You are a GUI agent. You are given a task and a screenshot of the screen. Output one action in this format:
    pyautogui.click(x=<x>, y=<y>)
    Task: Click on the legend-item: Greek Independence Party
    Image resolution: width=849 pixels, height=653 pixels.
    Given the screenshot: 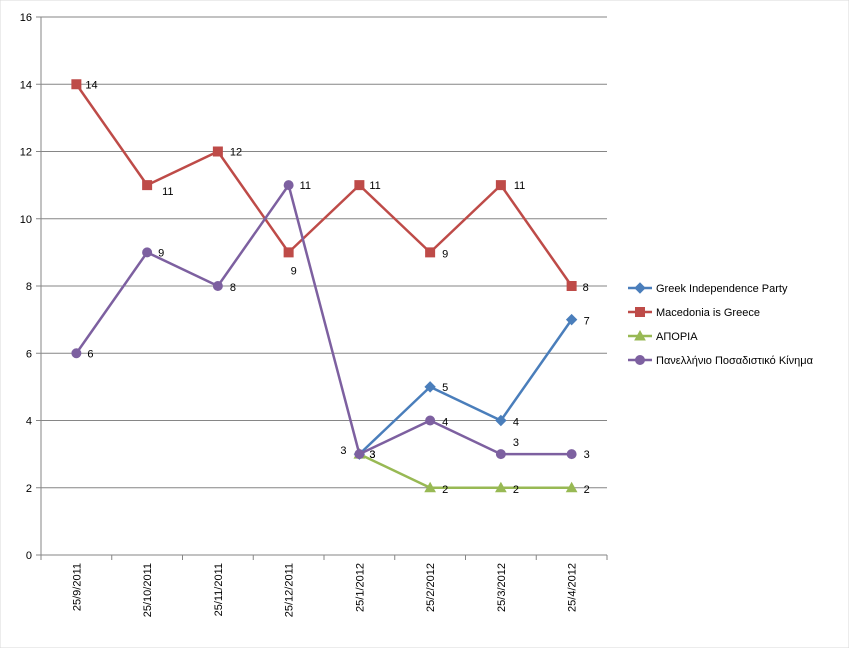 What is the action you would take?
    pyautogui.click(x=708, y=288)
    